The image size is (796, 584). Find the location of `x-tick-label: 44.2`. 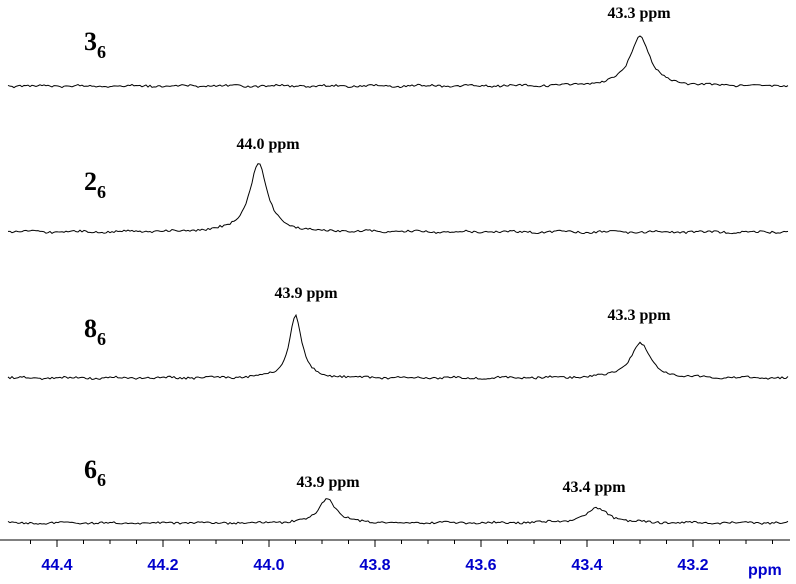

x-tick-label: 44.2 is located at coordinates (162, 565).